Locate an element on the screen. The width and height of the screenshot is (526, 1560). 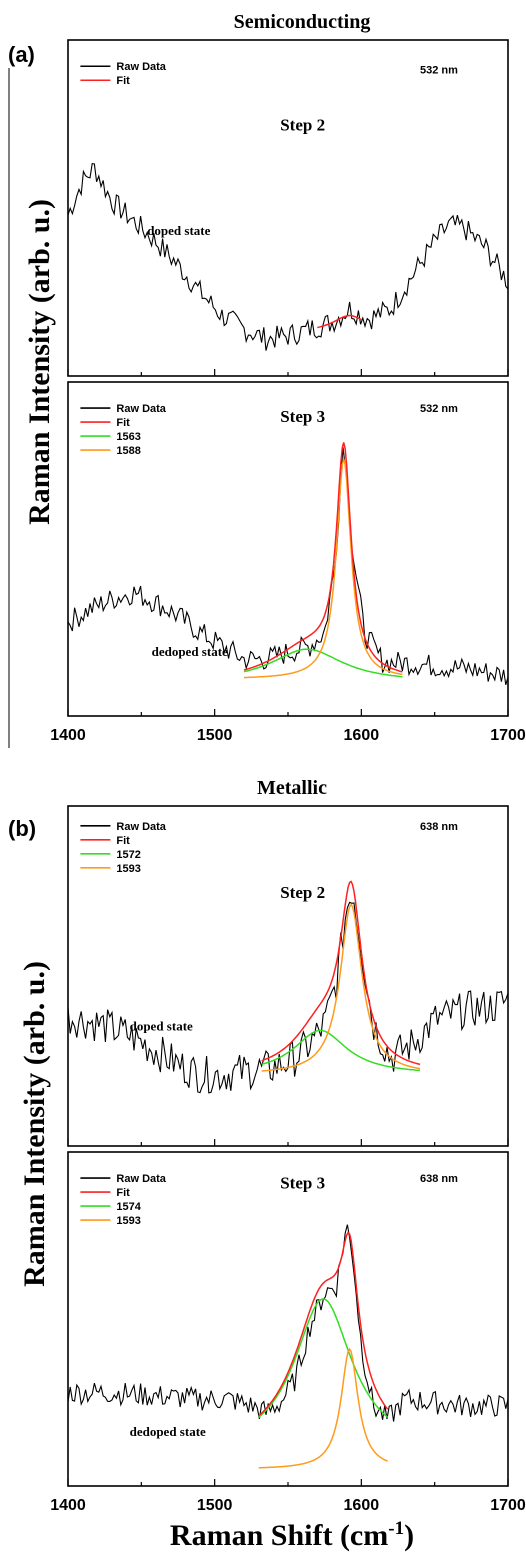
panel-b-letter: (b) is located at coordinates (22, 828).